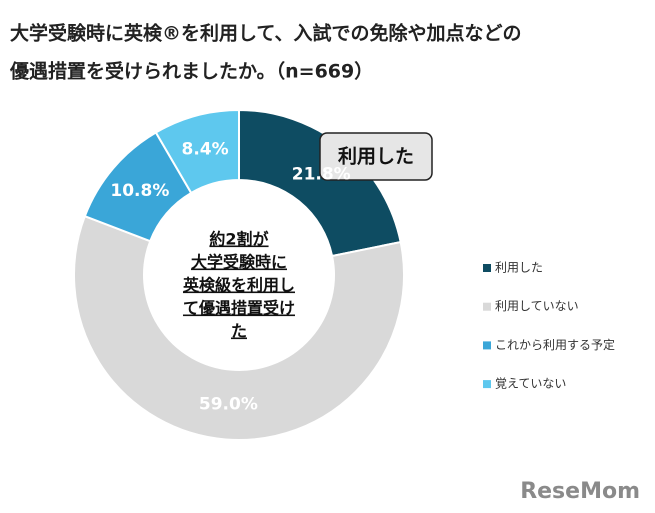 Image resolution: width=655 pixels, height=513 pixels. Describe the element at coordinates (519, 268) in the screenshot. I see `legend-label: 利用した` at that location.